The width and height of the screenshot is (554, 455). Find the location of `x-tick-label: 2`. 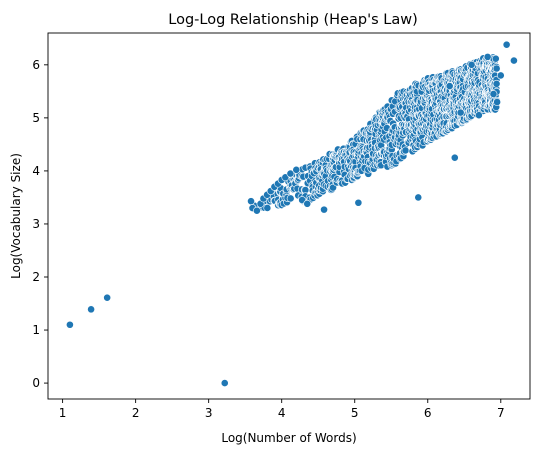

x-tick-label: 2 is located at coordinates (136, 413).